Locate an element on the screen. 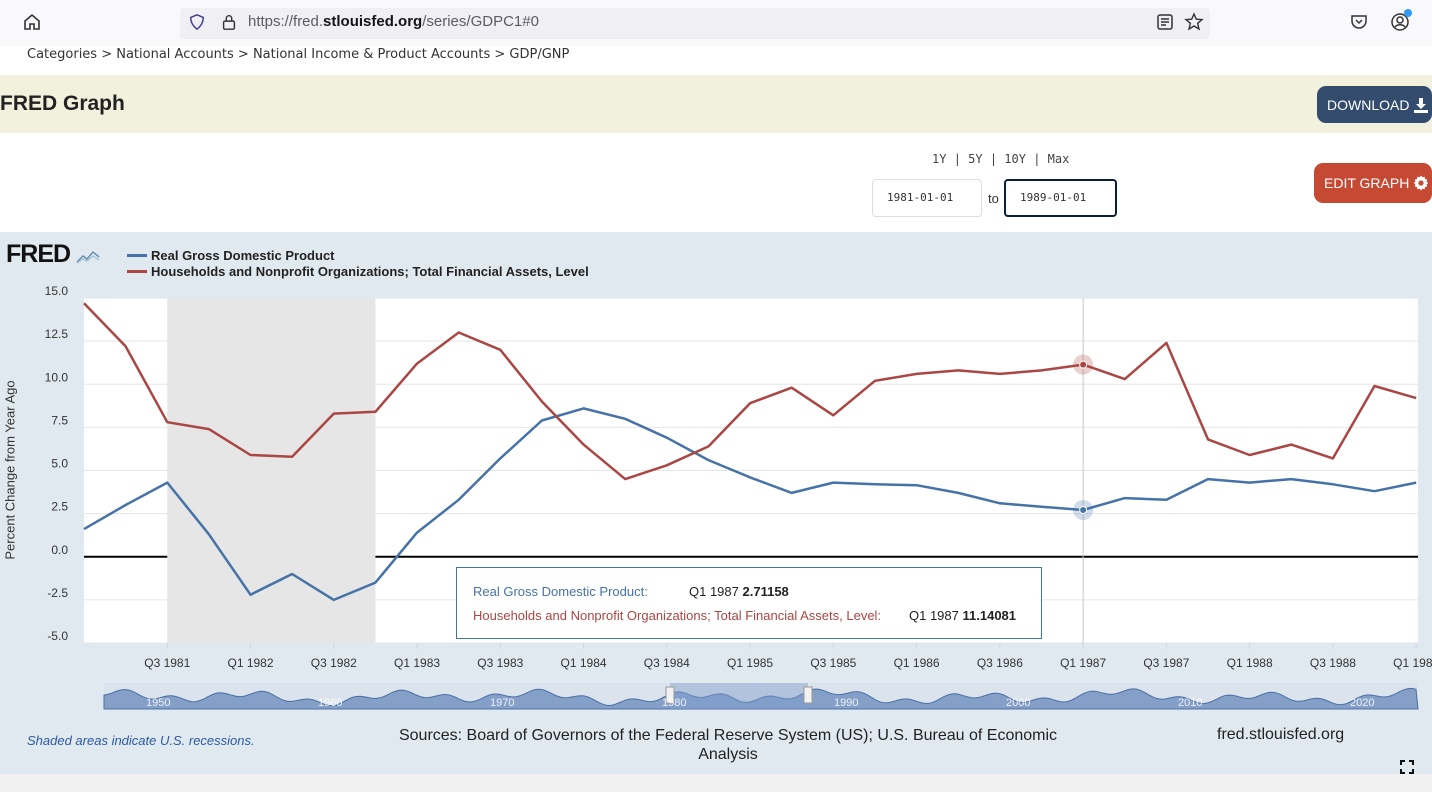 The width and height of the screenshot is (1432, 792). lock-icon is located at coordinates (229, 22).